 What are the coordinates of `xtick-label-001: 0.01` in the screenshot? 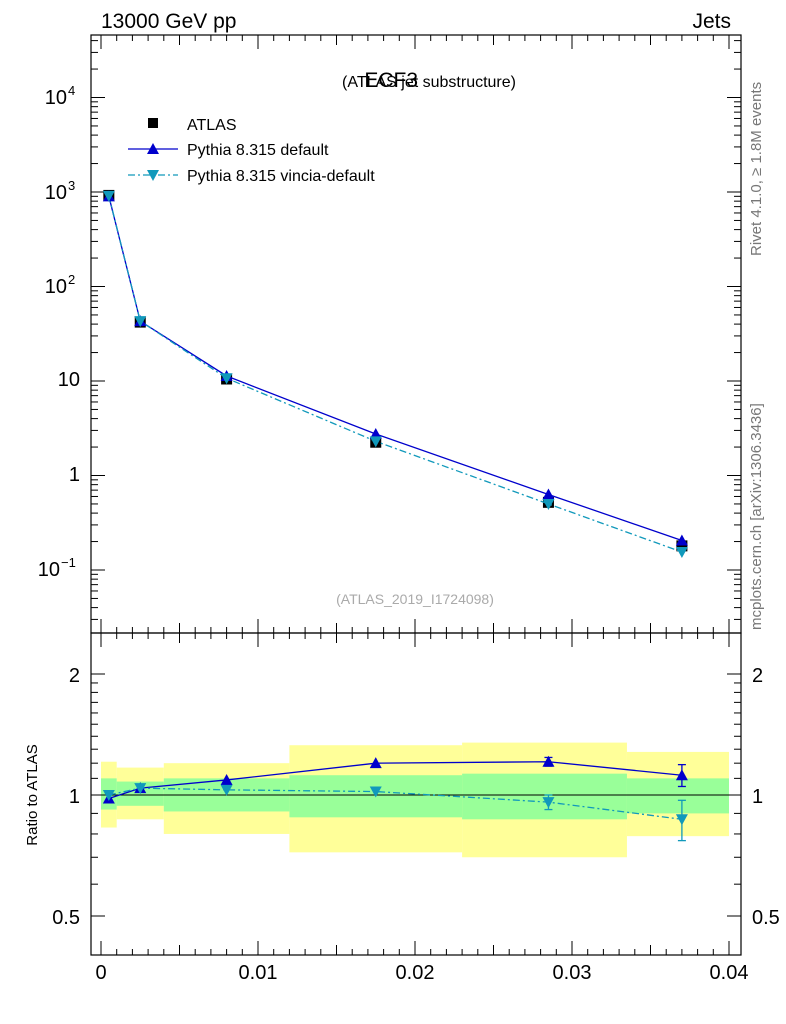 It's located at (258, 973).